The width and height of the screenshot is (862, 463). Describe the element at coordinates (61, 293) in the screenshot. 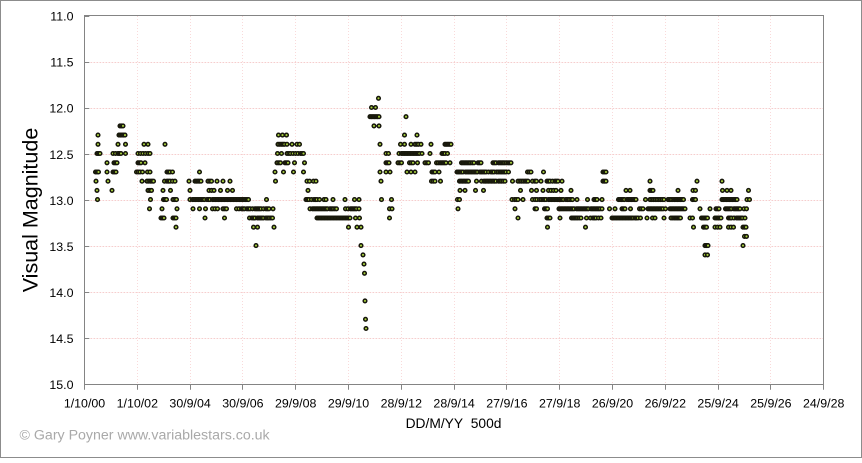

I see `svg-text: 14.0` at that location.